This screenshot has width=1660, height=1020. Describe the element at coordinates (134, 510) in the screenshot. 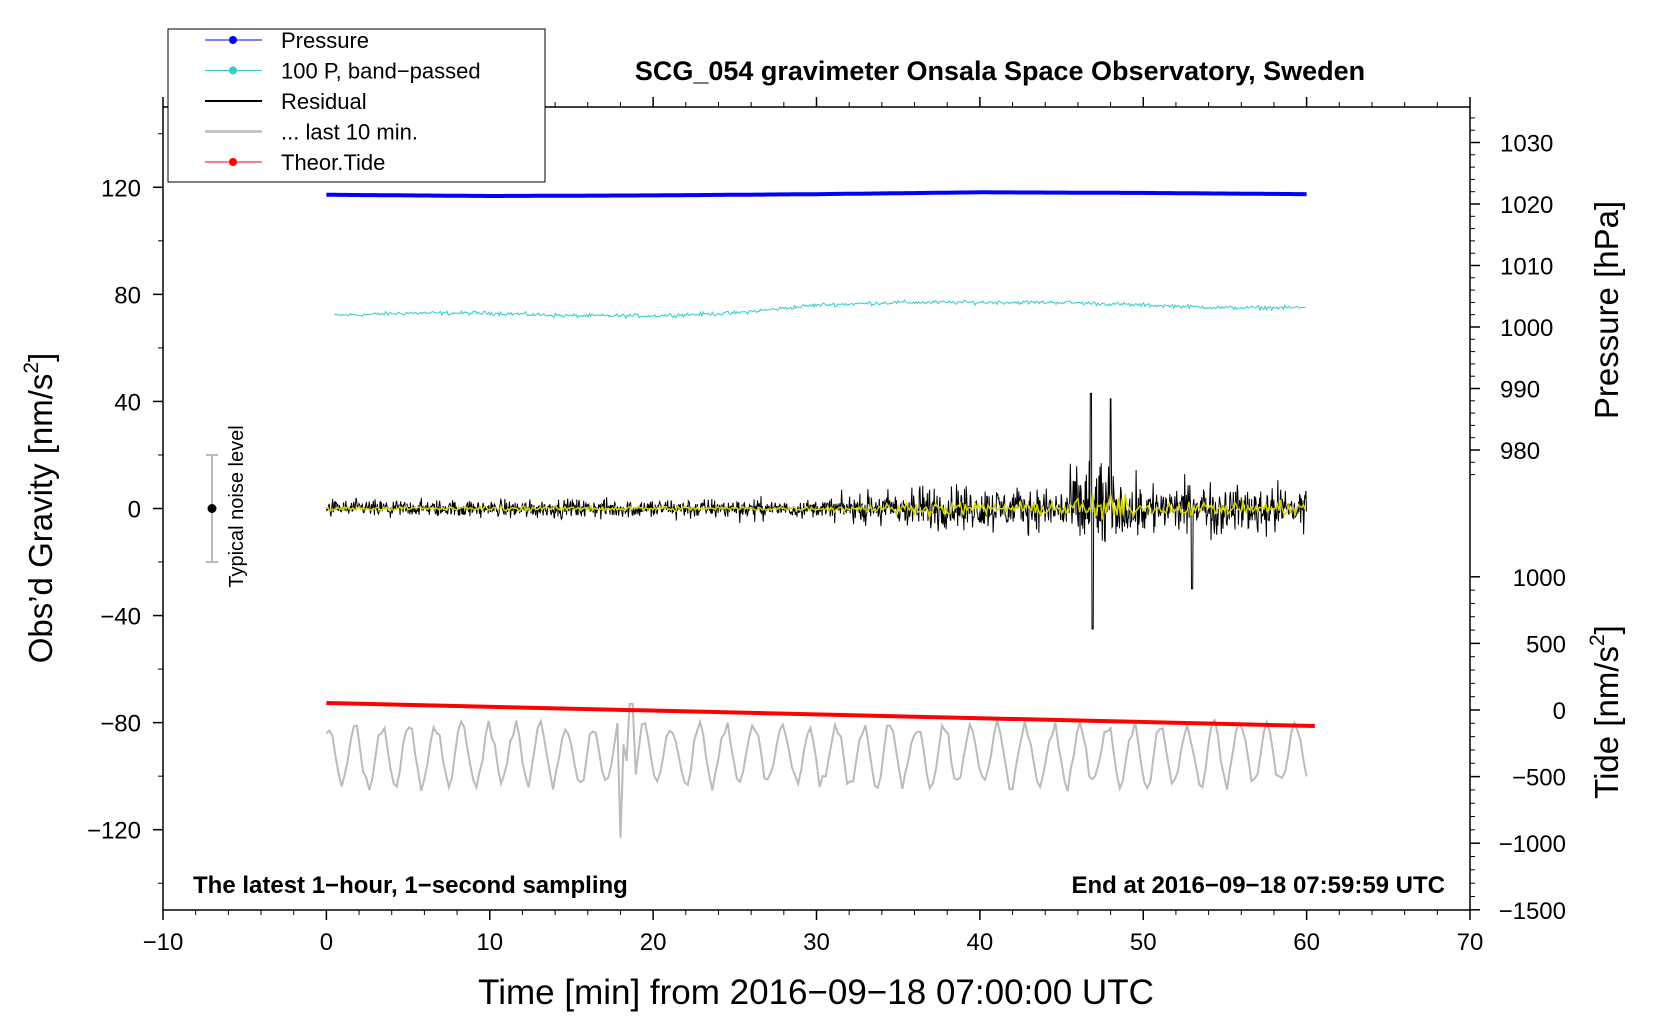

I see `y-tick-label: 0` at that location.